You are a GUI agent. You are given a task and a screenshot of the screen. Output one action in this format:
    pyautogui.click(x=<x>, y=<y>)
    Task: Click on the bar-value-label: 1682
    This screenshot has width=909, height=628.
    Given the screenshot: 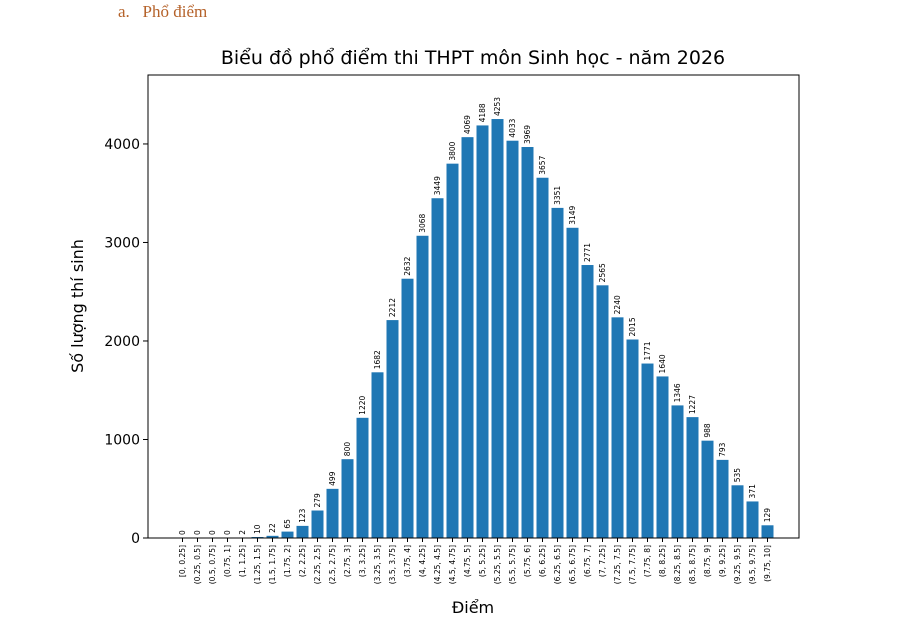 What is the action you would take?
    pyautogui.click(x=377, y=359)
    